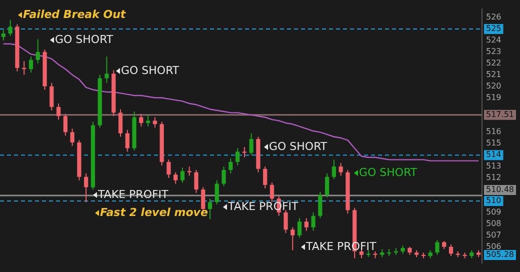 The height and width of the screenshot is (272, 520). What do you see at coordinates (494, 29) in the screenshot?
I see `ref-line-label: 525` at bounding box center [494, 29].